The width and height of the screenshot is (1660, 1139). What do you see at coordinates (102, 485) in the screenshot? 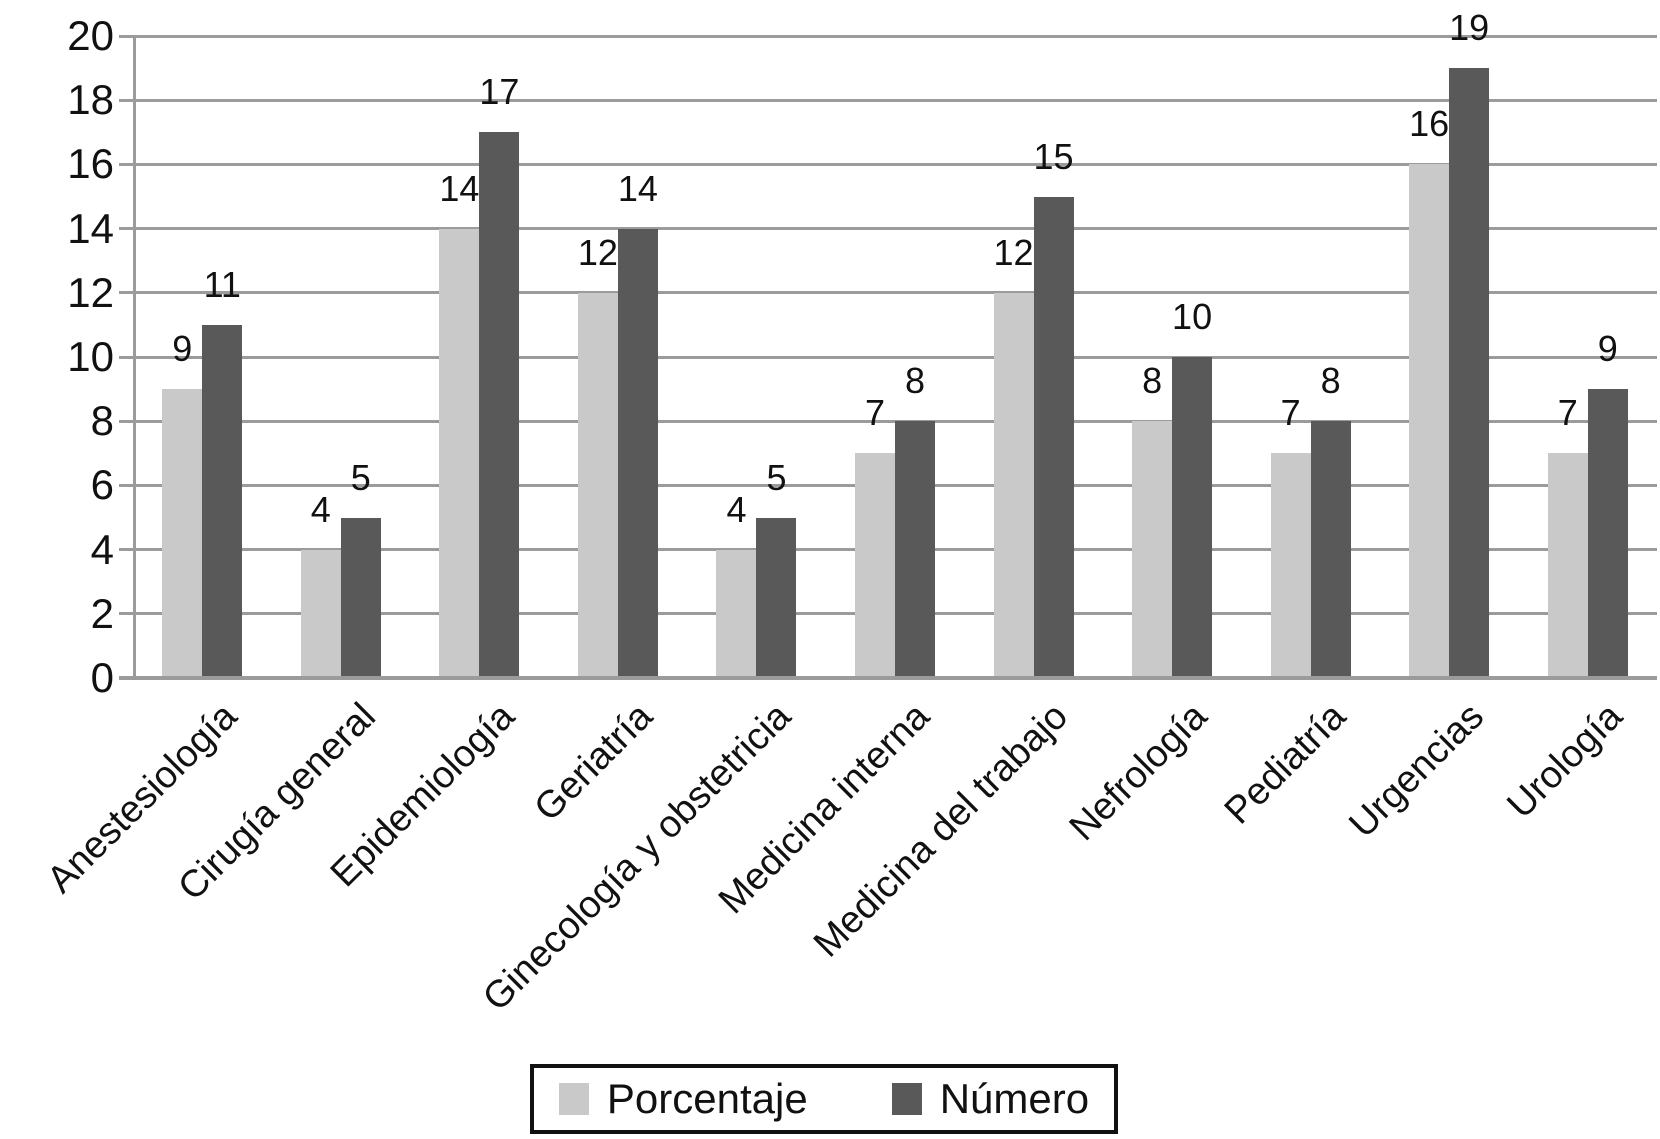
I see `y-tick-label-6: 6` at bounding box center [102, 485].